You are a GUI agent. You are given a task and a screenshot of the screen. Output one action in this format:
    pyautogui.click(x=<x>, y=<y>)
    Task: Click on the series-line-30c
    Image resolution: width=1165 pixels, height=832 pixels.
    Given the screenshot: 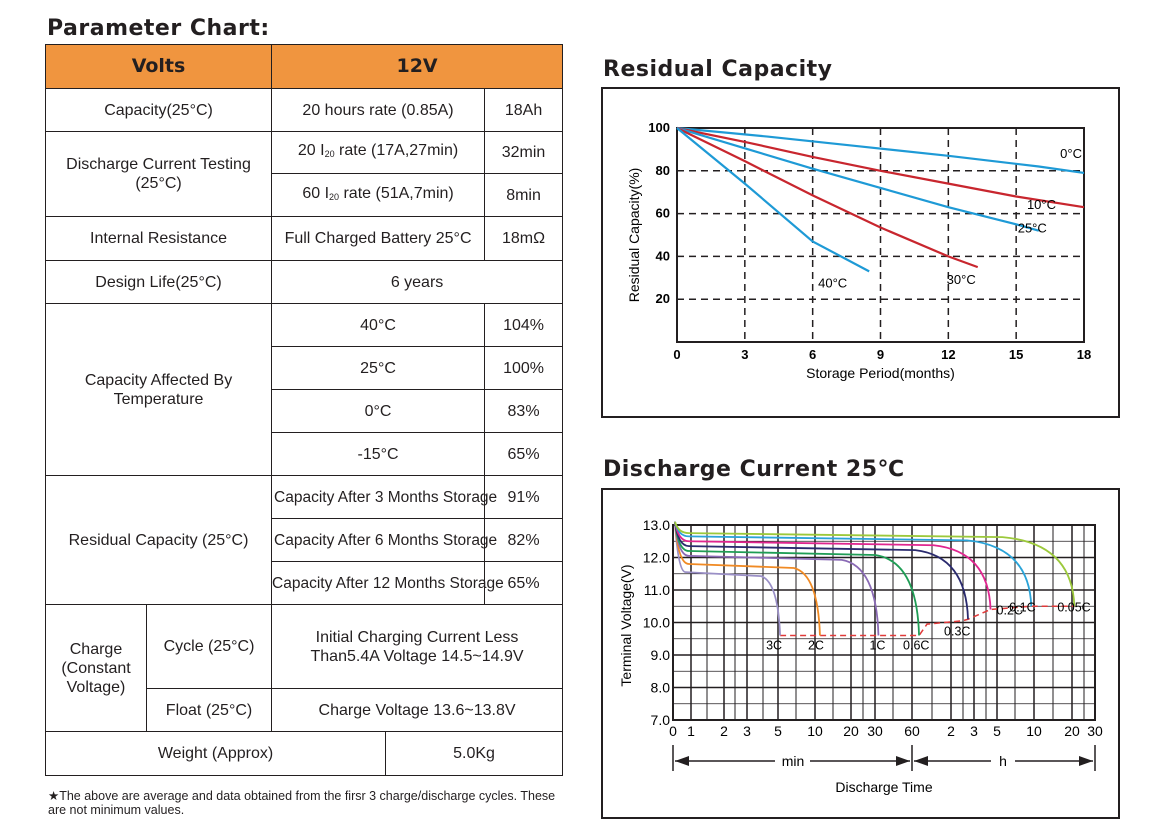 What is the action you would take?
    pyautogui.click(x=827, y=198)
    